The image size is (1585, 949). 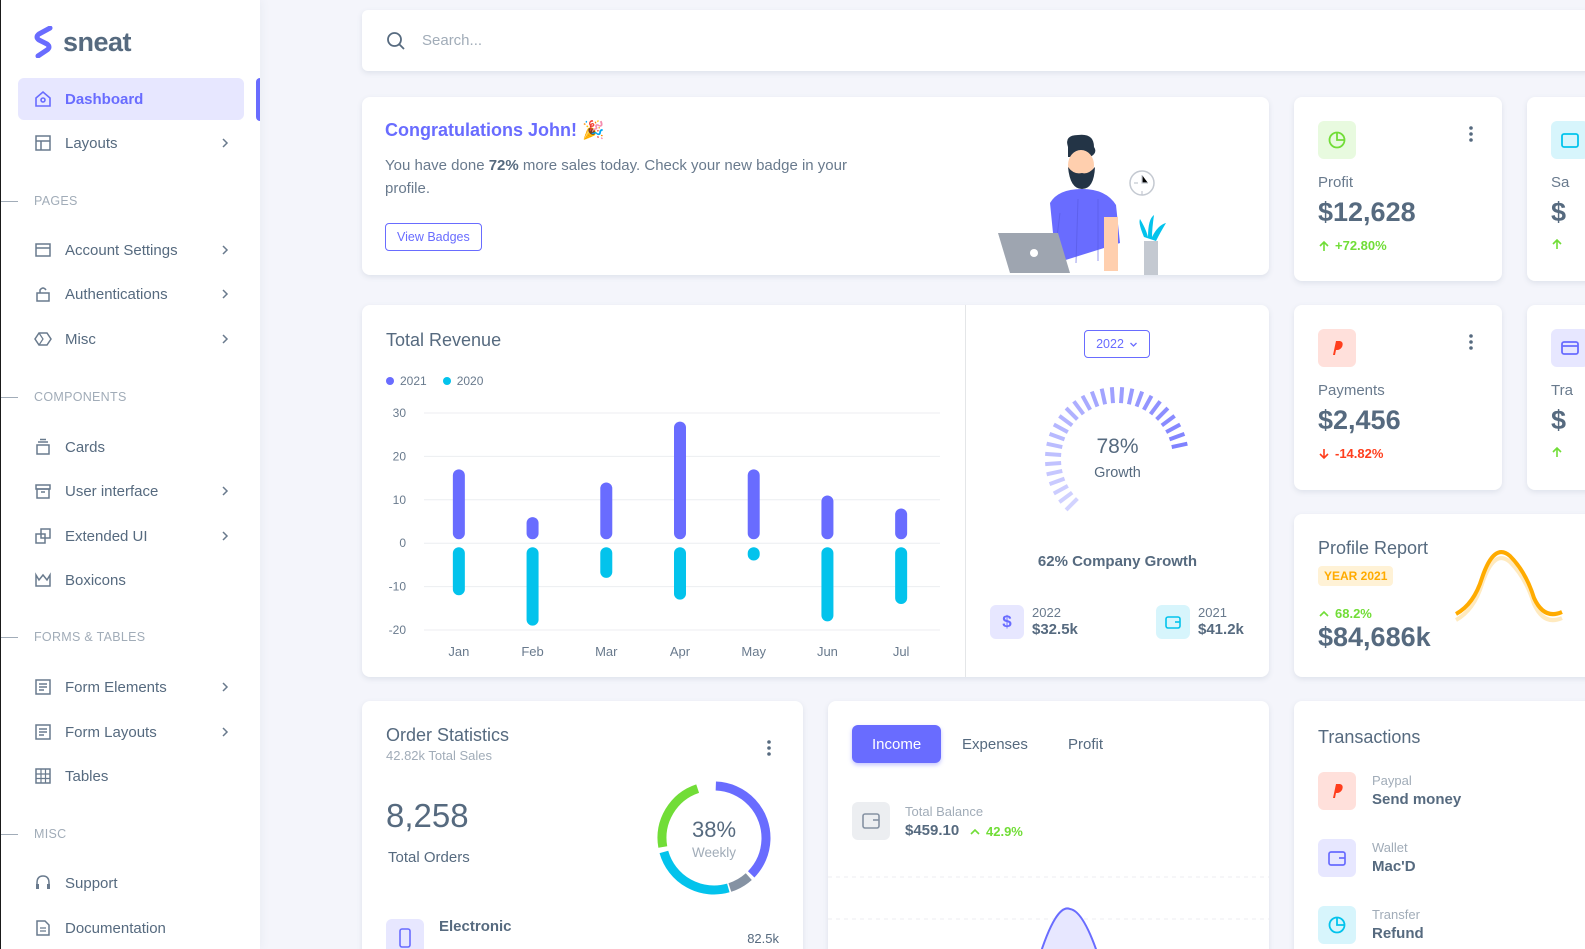 What do you see at coordinates (116, 294) in the screenshot?
I see `sidebar-item-label: Authentications` at bounding box center [116, 294].